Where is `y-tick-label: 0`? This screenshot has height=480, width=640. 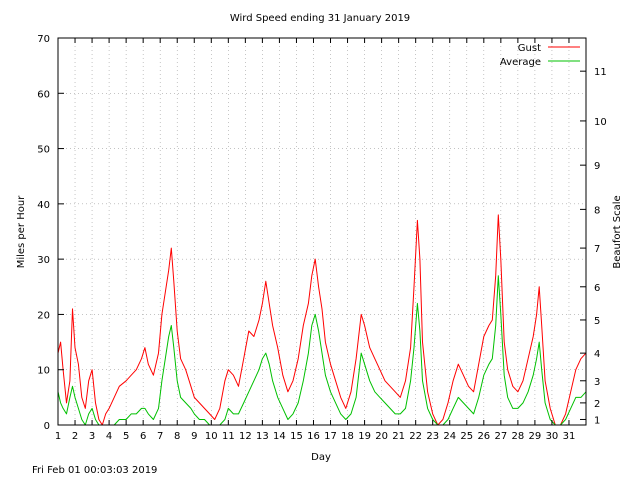
y-tick-label: 0 is located at coordinates (47, 426).